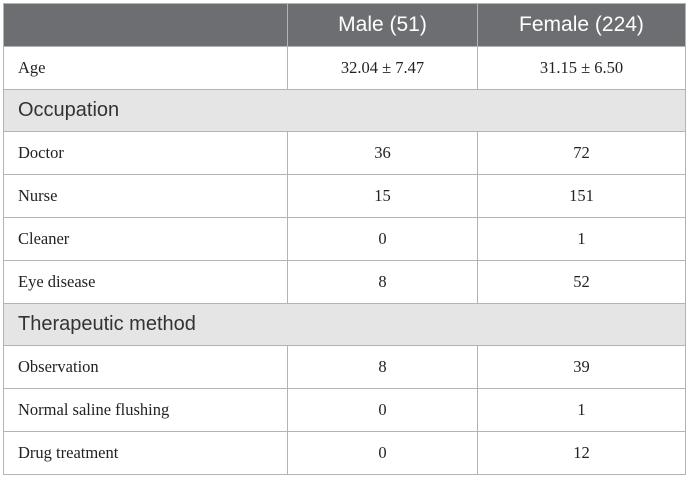 The width and height of the screenshot is (689, 480). I want to click on table-row: Normal saline flushing 0 1, so click(344, 410).